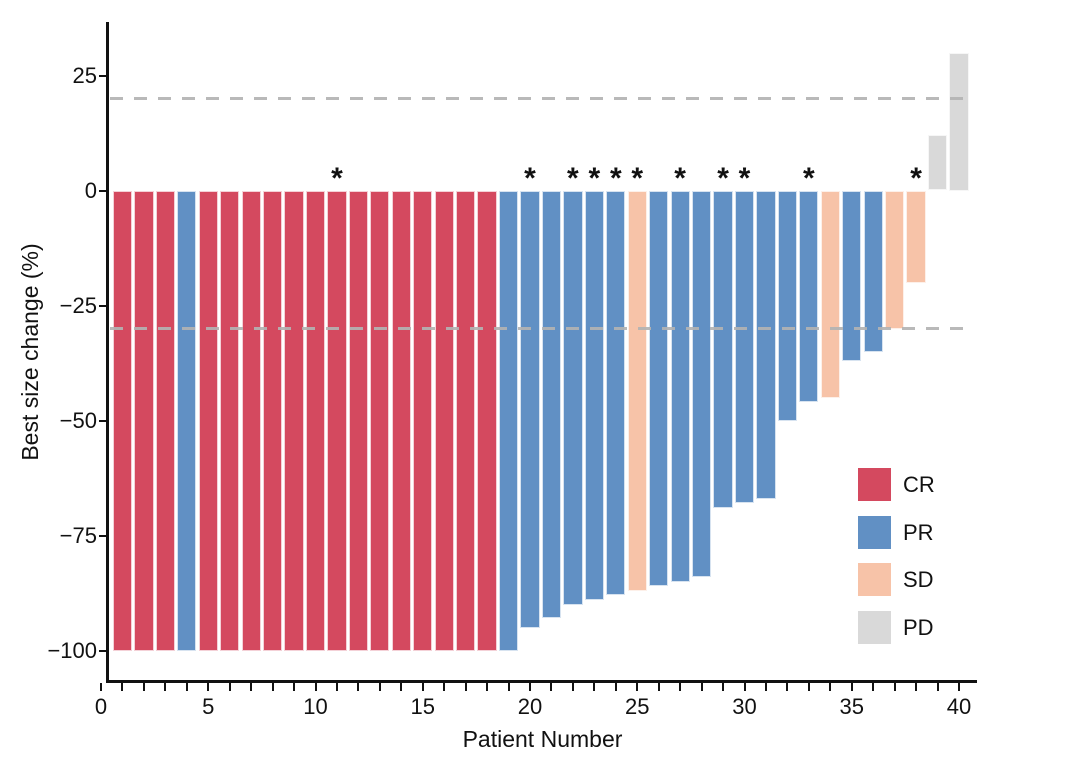 This screenshot has width=1080, height=763. Describe the element at coordinates (723, 178) in the screenshot. I see `star-marker-patient-29: *` at that location.